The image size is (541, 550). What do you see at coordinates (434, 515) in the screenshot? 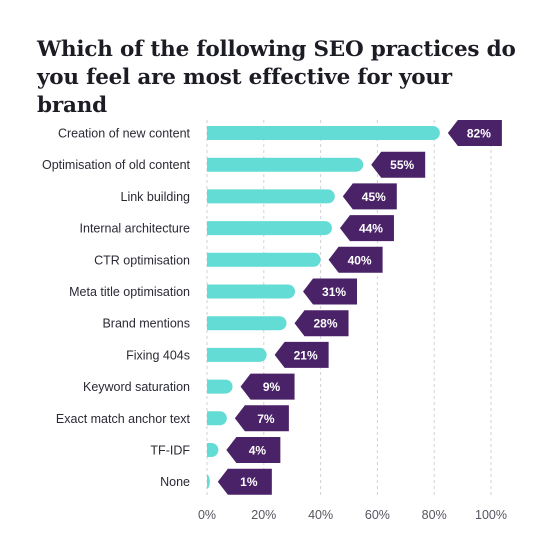
I see `x-tick-label: 80%` at bounding box center [434, 515].